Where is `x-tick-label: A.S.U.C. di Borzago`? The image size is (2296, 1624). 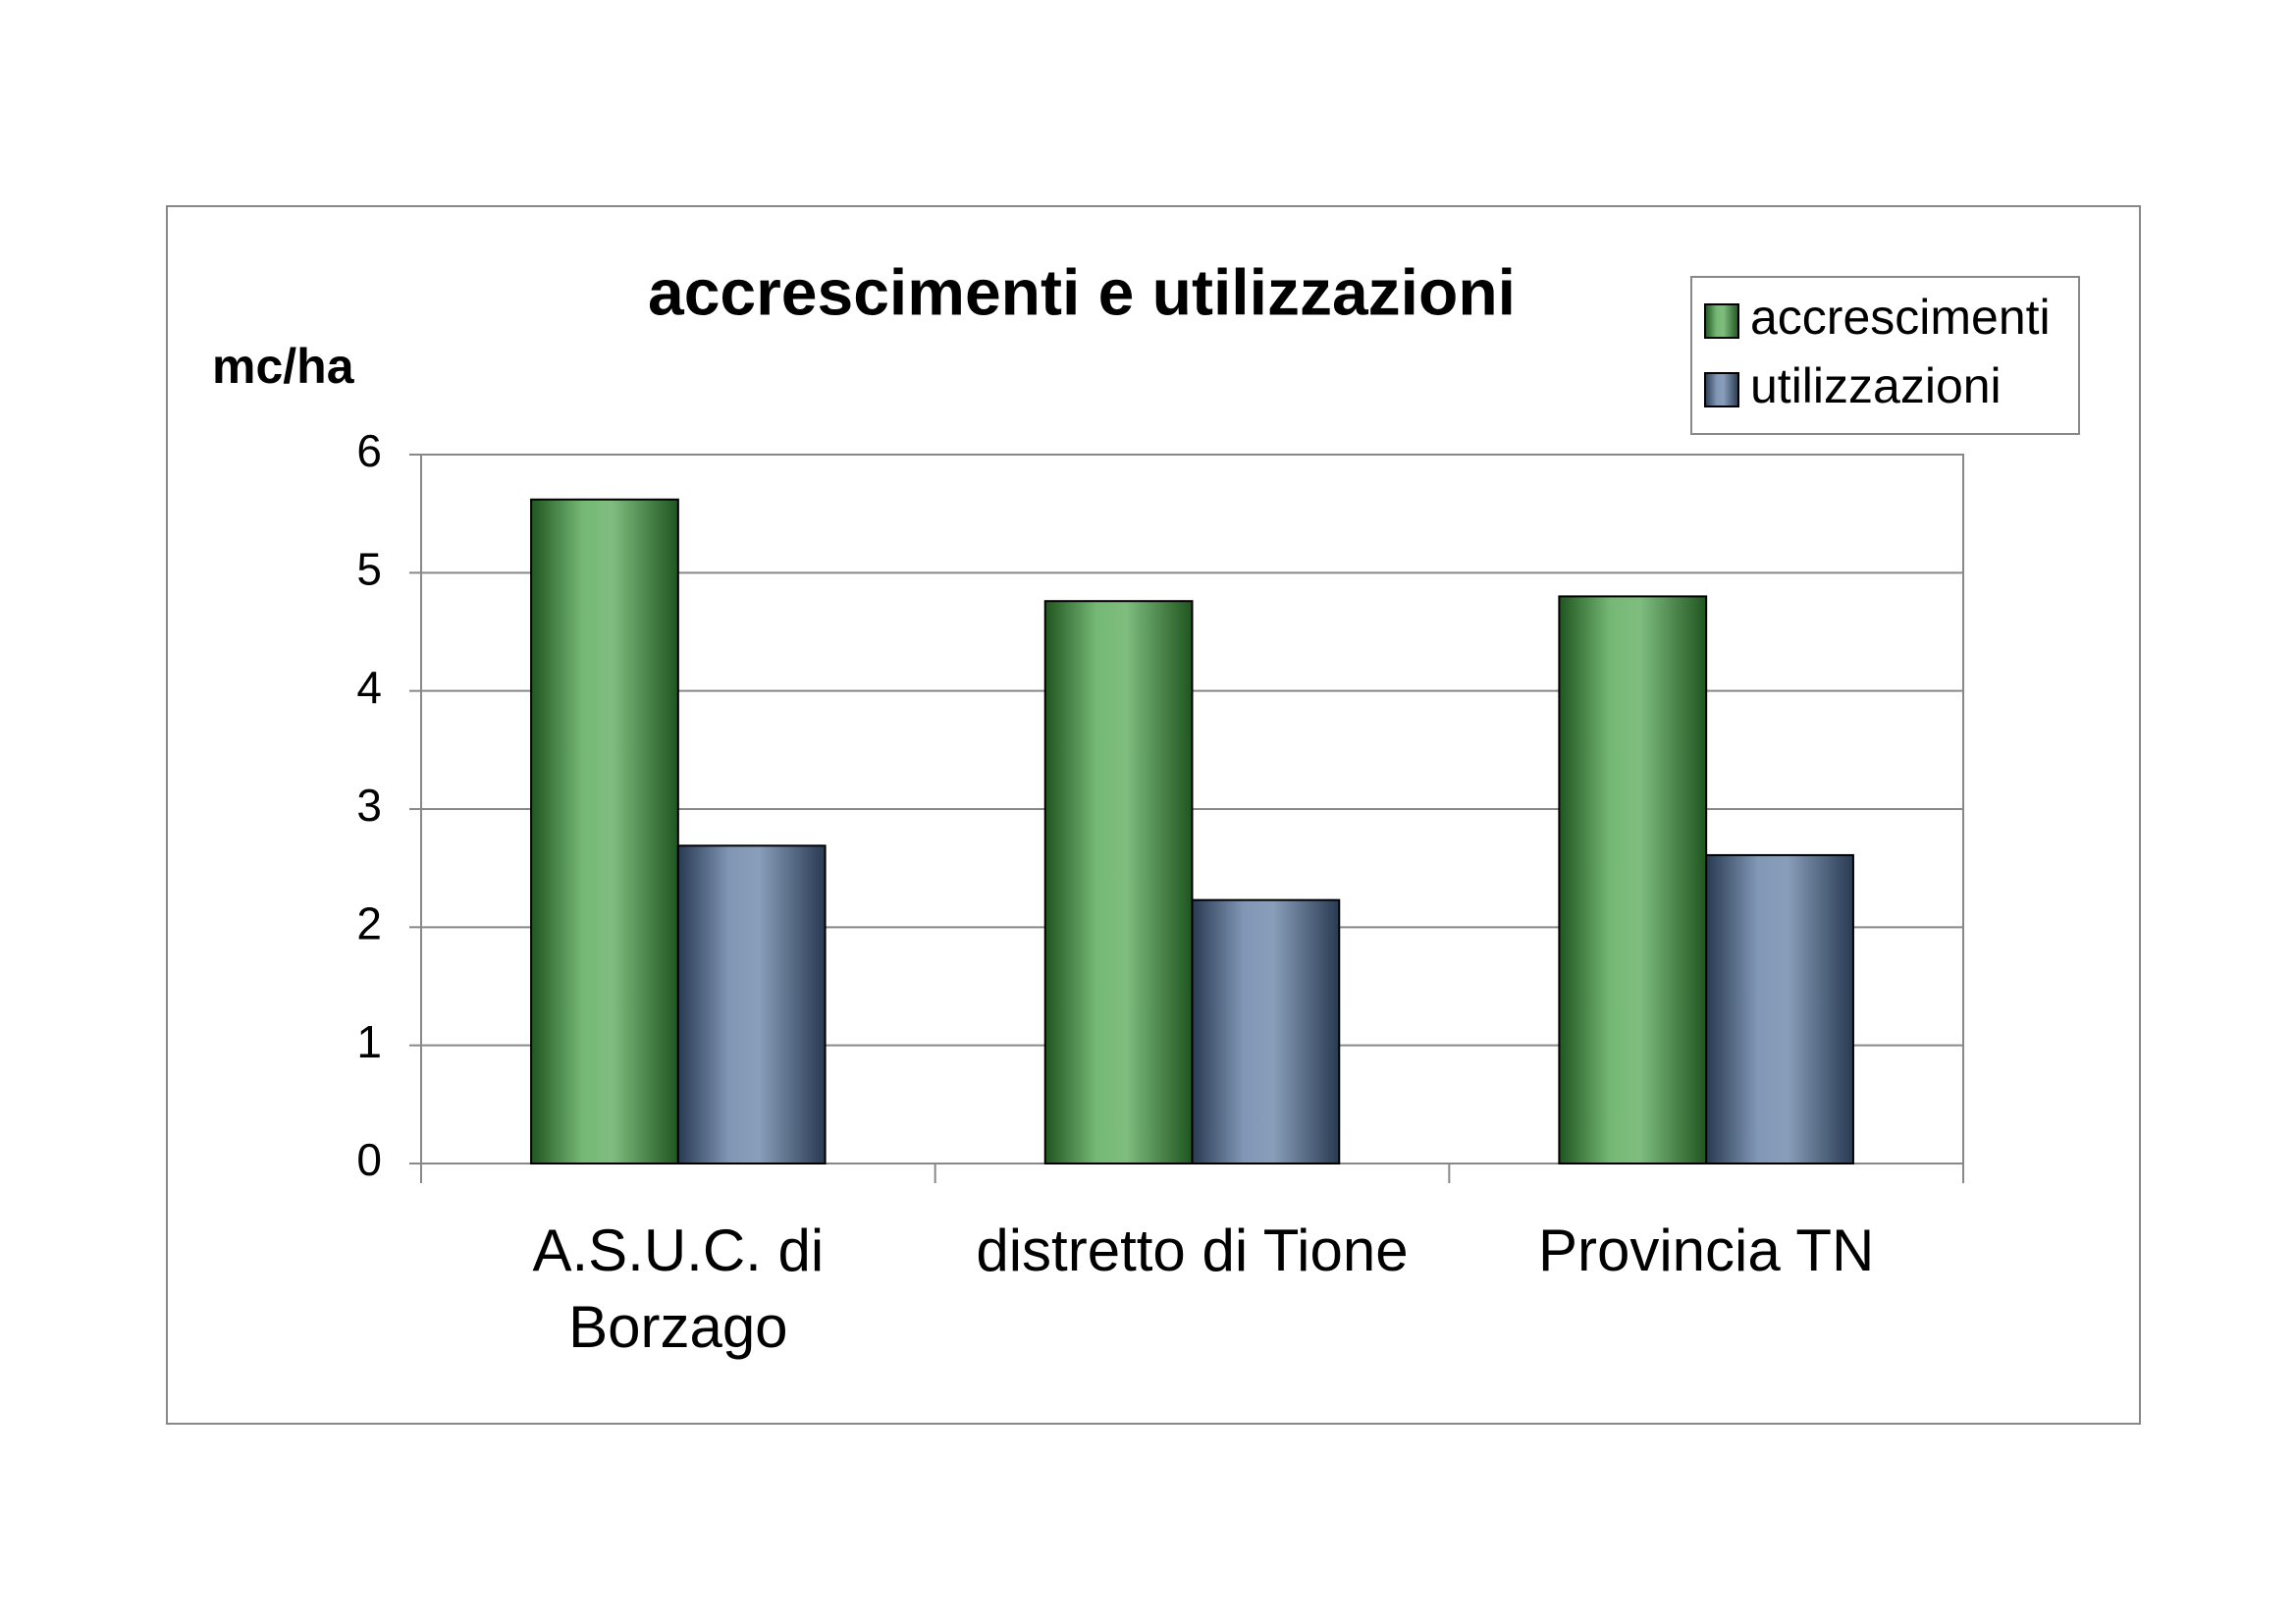 x-tick-label: A.S.U.C. di Borzago is located at coordinates (678, 1289).